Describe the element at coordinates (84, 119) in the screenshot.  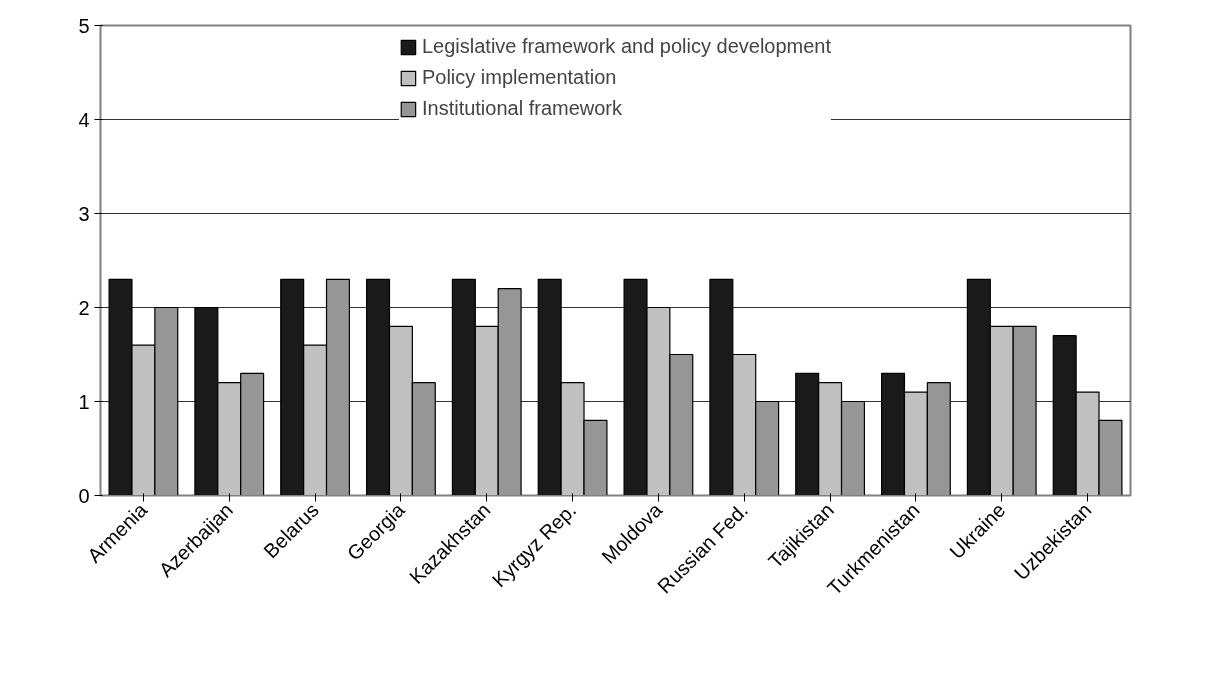
I see `y-tick-label: 4` at that location.